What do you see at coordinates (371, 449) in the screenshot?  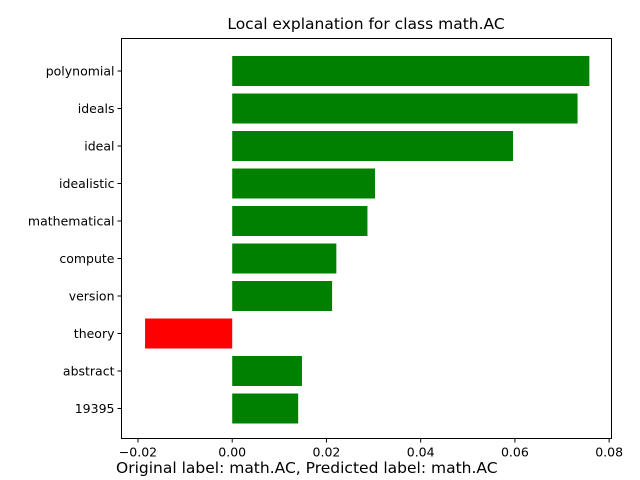 I see `x-axis-ticks: −0.02 0.00 0.02 0.04 0.06 0.08` at bounding box center [371, 449].